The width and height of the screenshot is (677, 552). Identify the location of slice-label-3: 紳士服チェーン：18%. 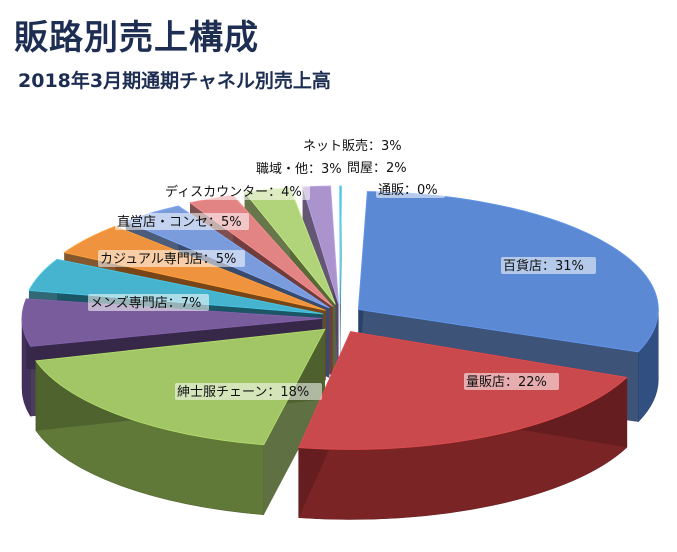
(243, 392).